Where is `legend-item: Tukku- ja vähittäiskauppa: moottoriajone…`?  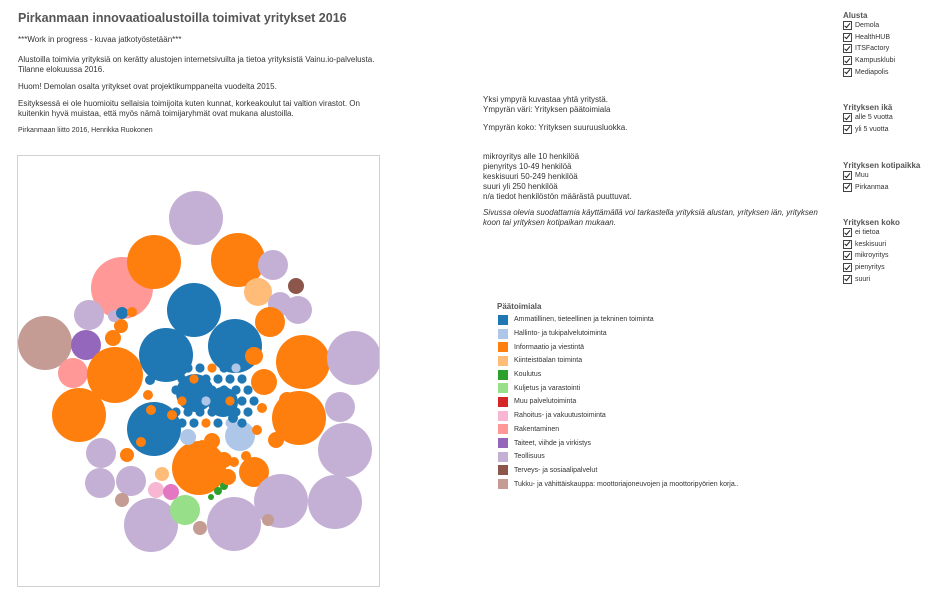 legend-item: Tukku- ja vähittäiskauppa: moottoriajone… is located at coordinates (618, 484).